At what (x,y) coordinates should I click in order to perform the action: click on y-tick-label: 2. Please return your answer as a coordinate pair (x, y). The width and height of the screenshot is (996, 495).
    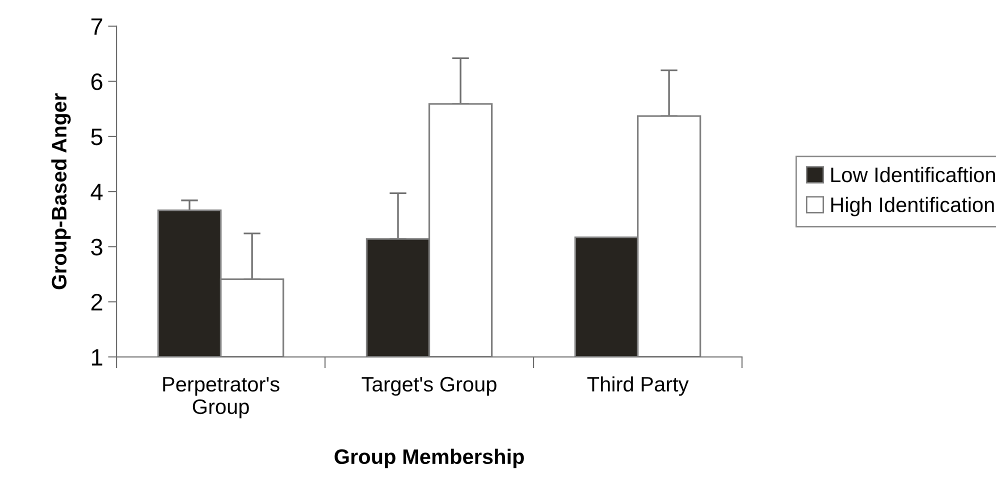
    Looking at the image, I should click on (96, 302).